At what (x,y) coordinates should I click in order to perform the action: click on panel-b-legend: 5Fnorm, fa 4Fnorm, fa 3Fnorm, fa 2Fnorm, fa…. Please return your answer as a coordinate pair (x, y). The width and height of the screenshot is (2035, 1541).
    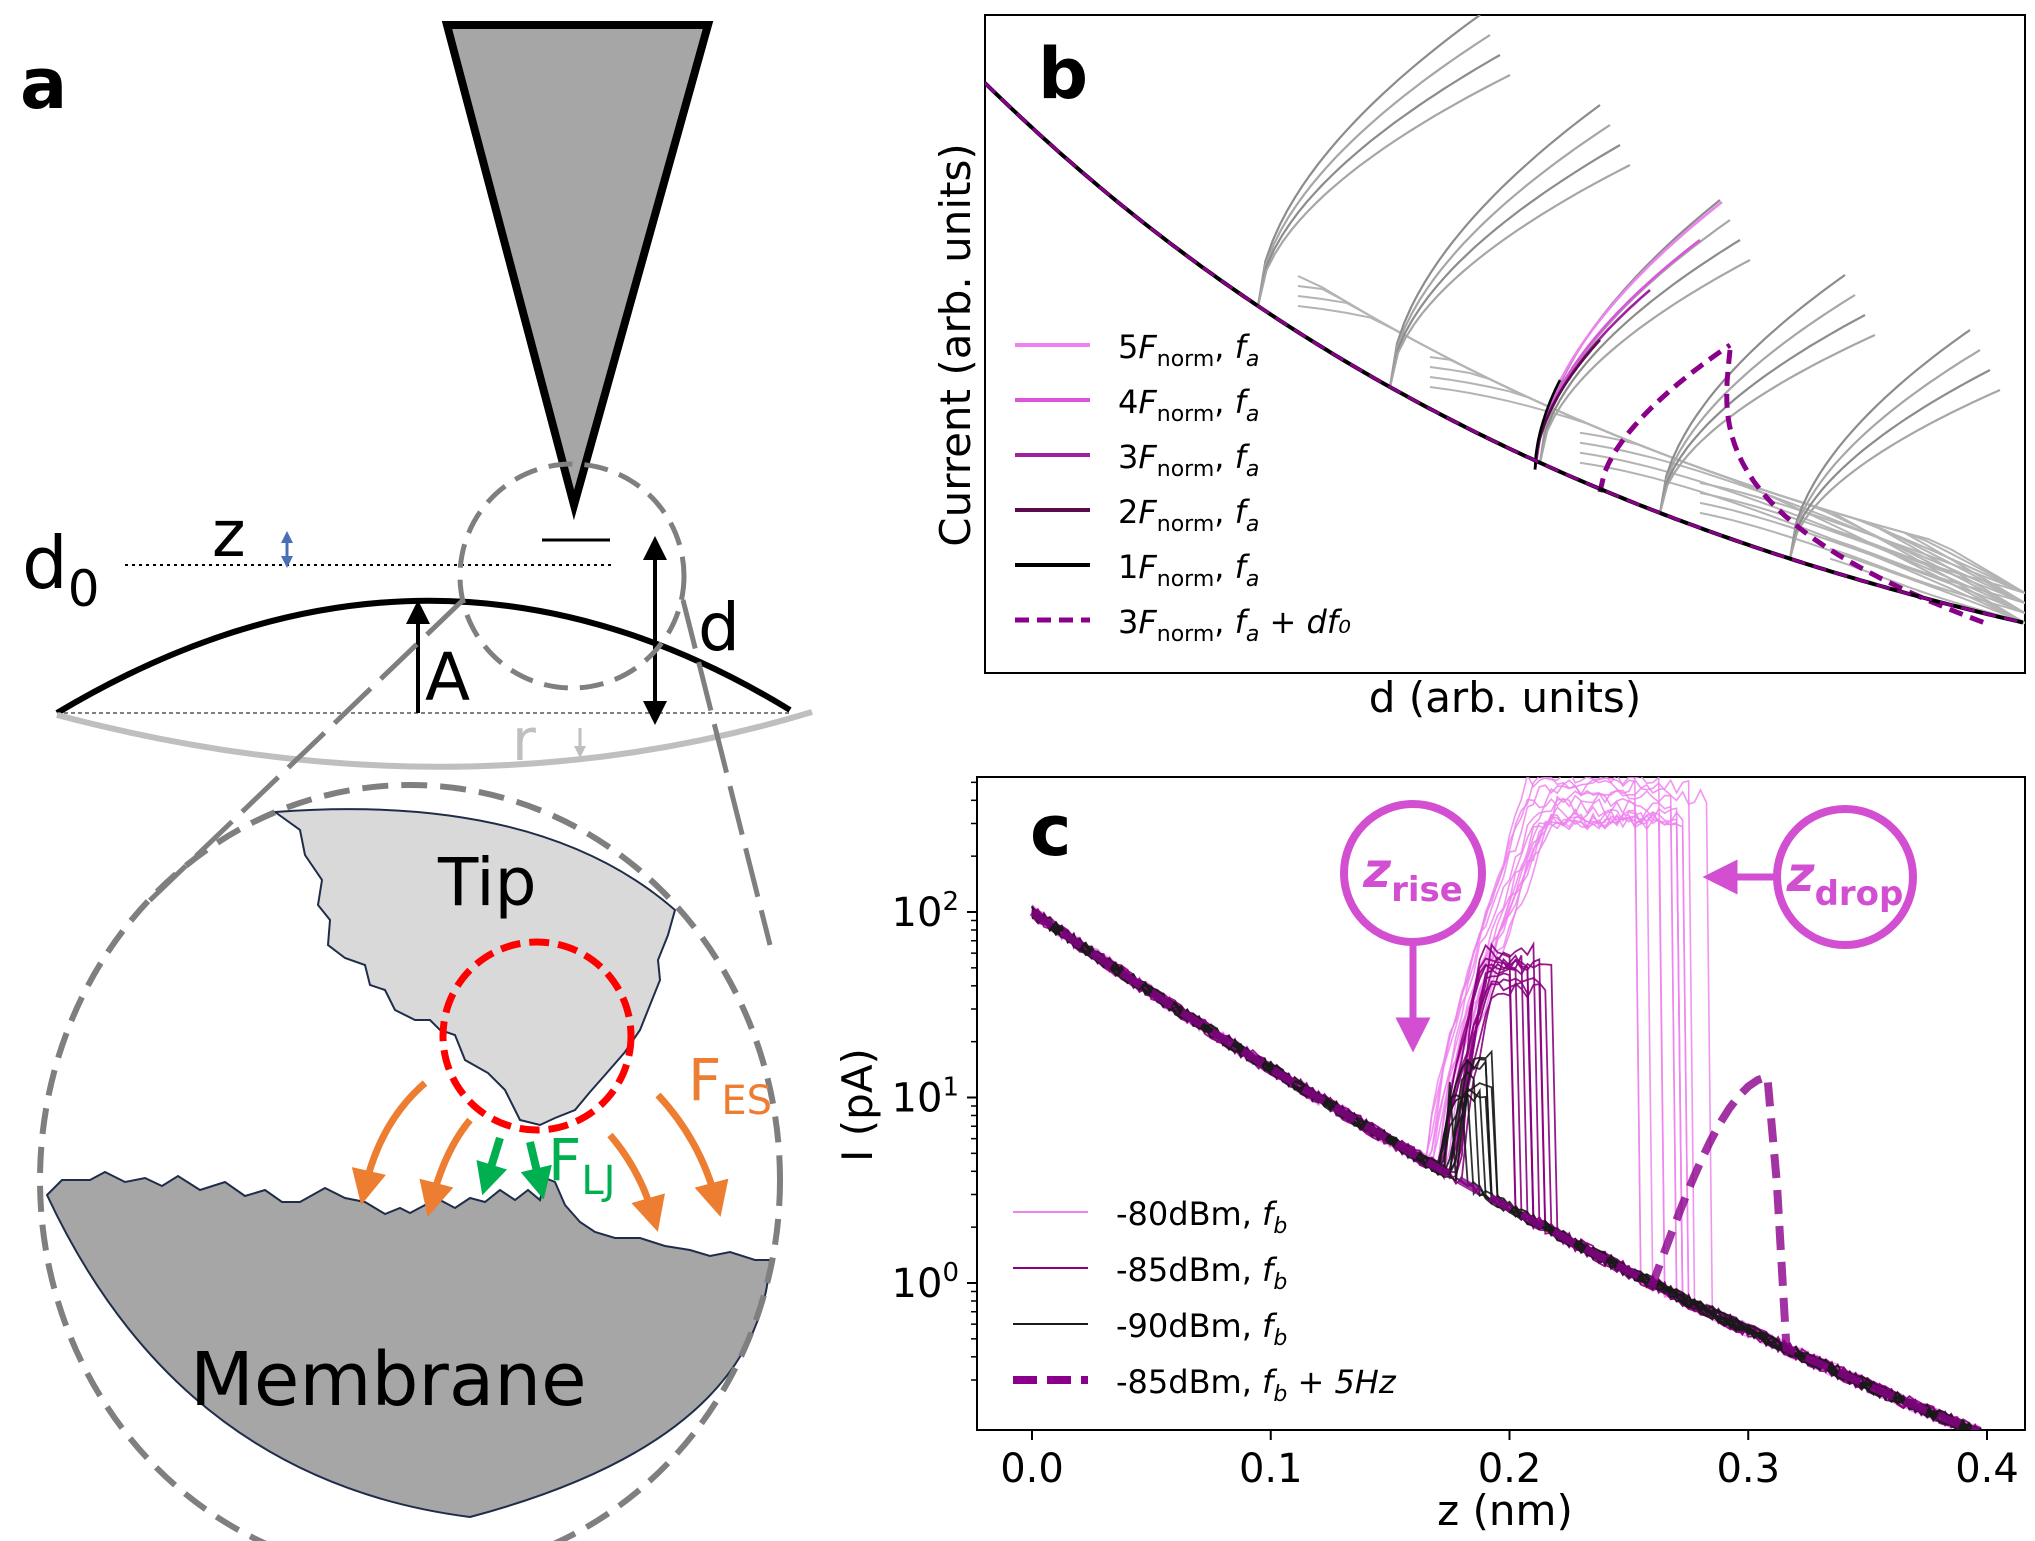
    Looking at the image, I should click on (1183, 487).